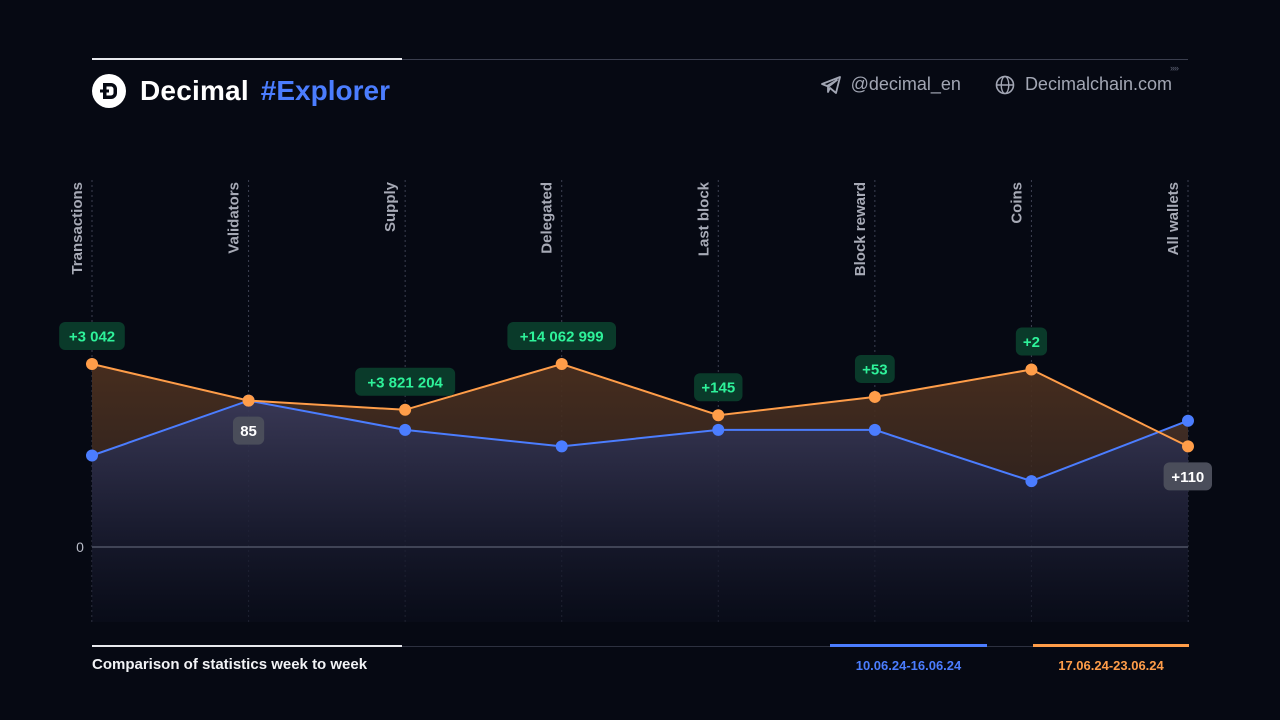 The width and height of the screenshot is (1280, 720). What do you see at coordinates (77, 228) in the screenshot?
I see `category-label-transactions: Transactions` at bounding box center [77, 228].